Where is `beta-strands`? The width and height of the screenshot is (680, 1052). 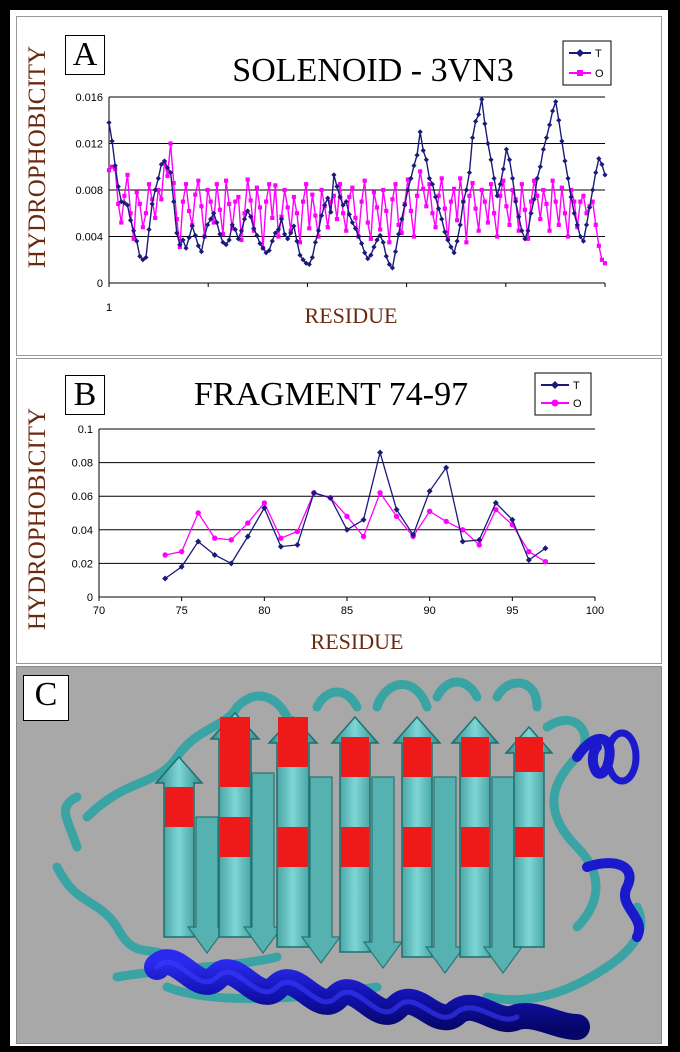 beta-strands is located at coordinates (354, 843).